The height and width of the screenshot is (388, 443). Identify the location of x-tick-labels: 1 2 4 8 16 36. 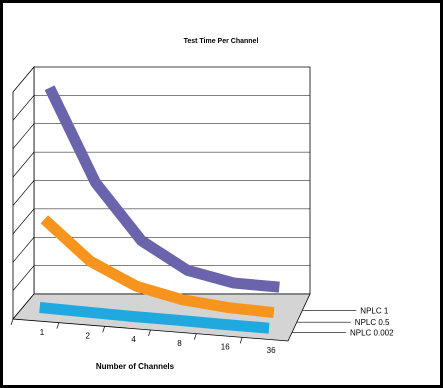
(143, 336).